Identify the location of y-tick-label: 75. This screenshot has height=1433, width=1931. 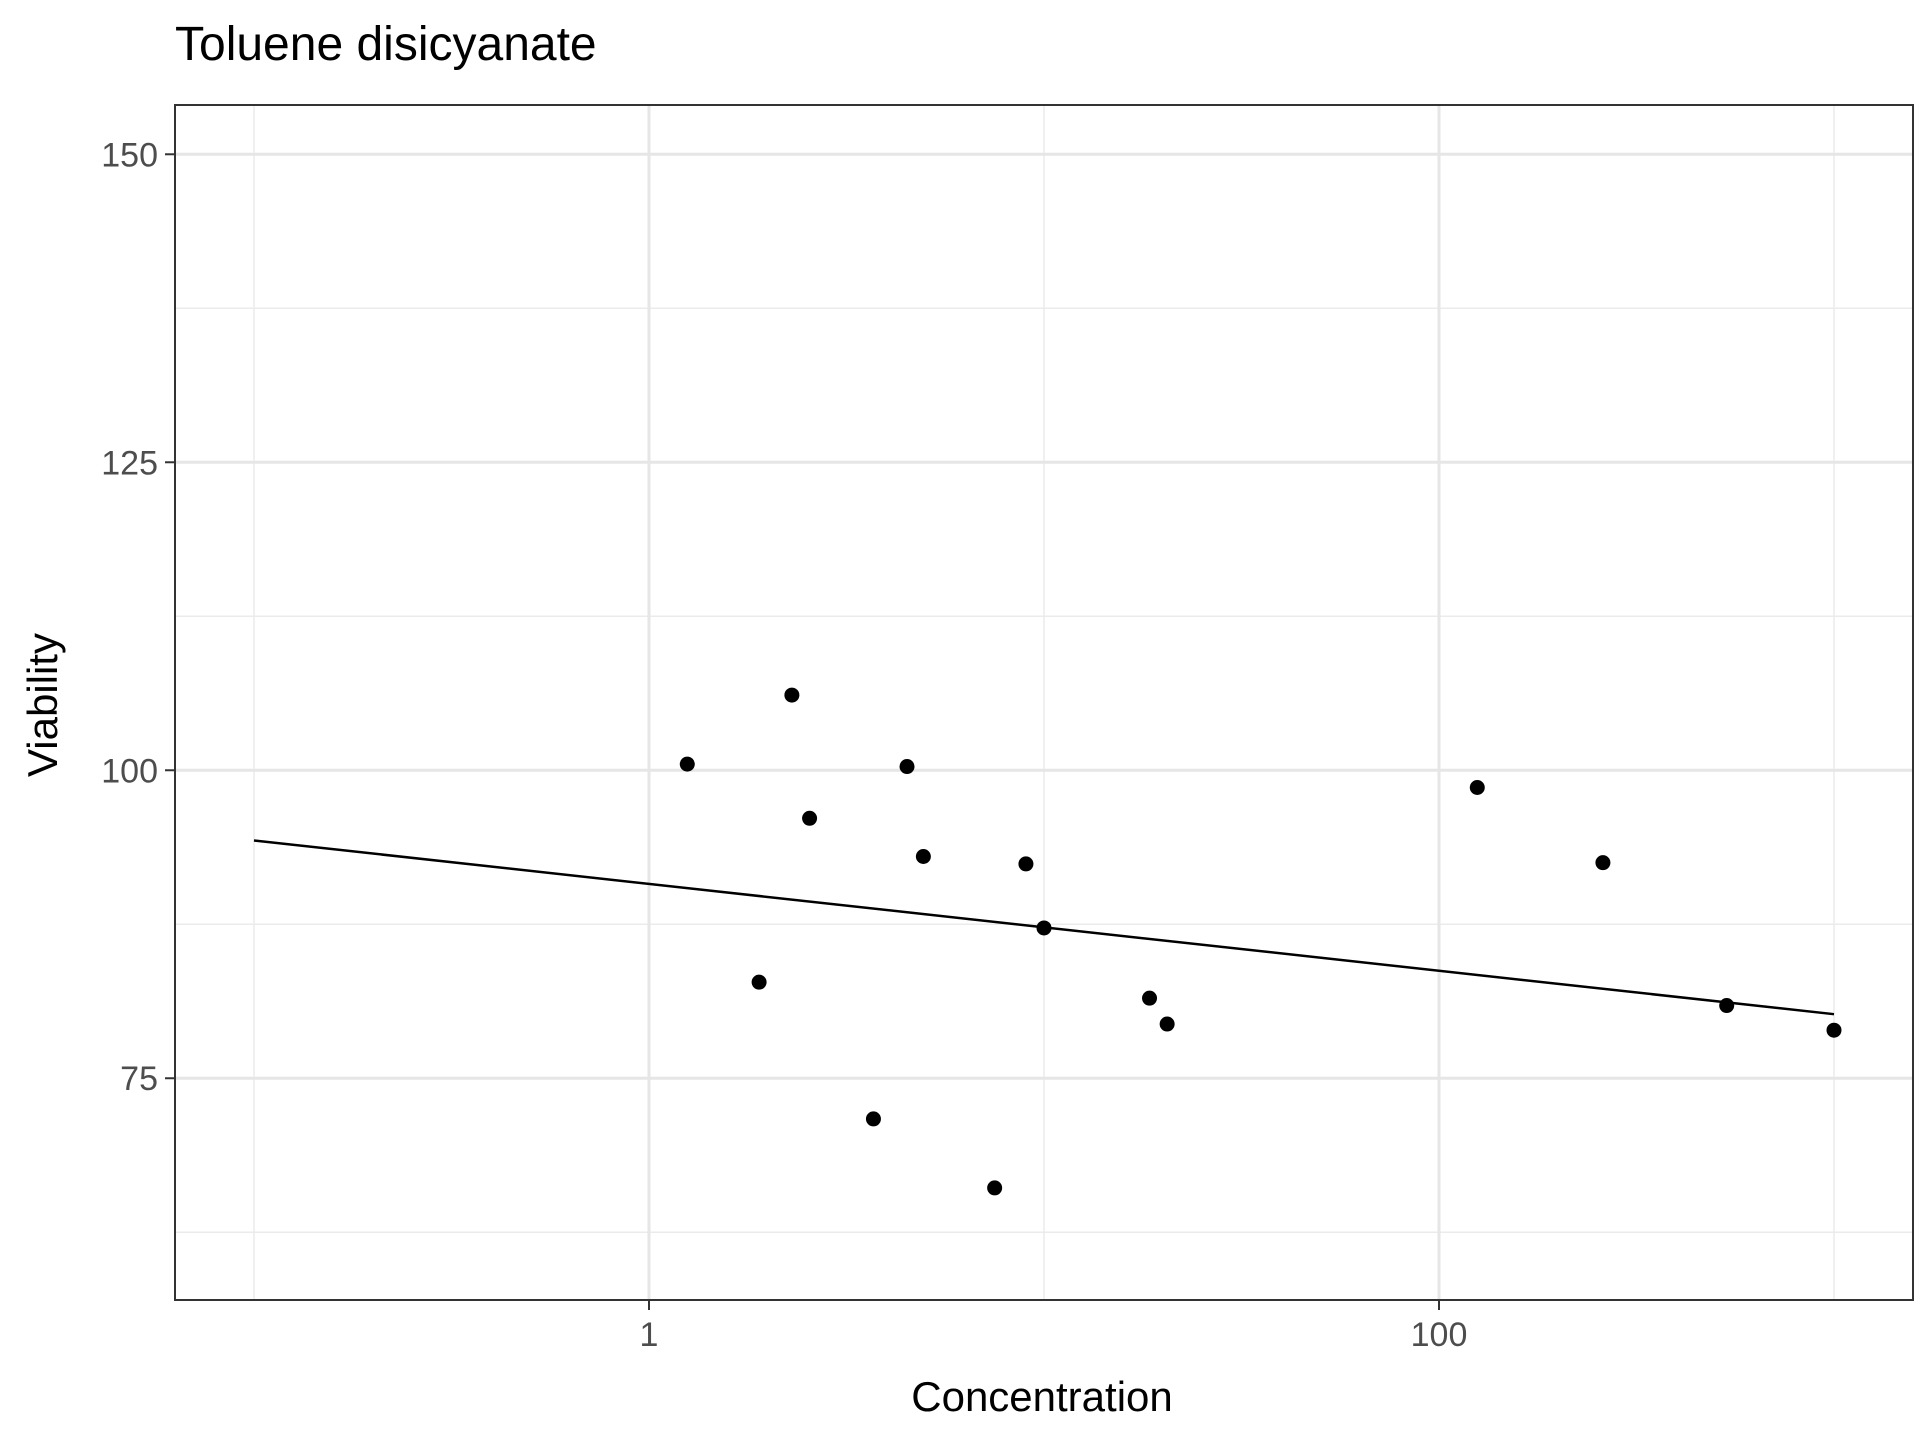
(139, 1079).